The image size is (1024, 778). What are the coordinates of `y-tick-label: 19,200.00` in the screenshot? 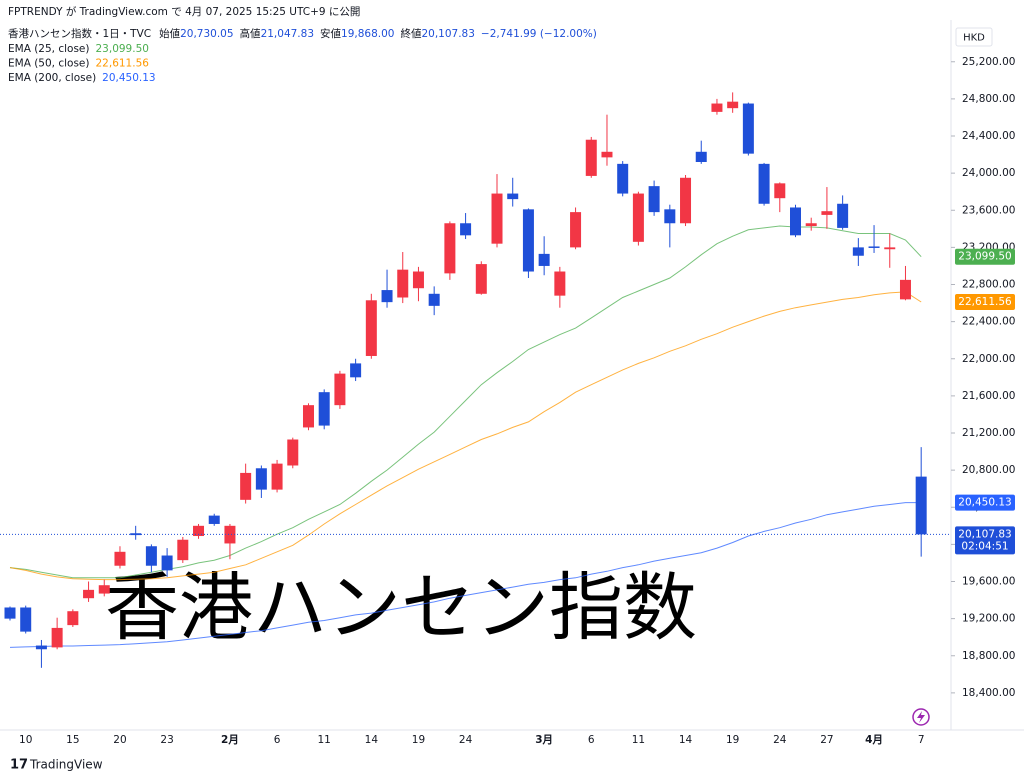 It's located at (988, 619).